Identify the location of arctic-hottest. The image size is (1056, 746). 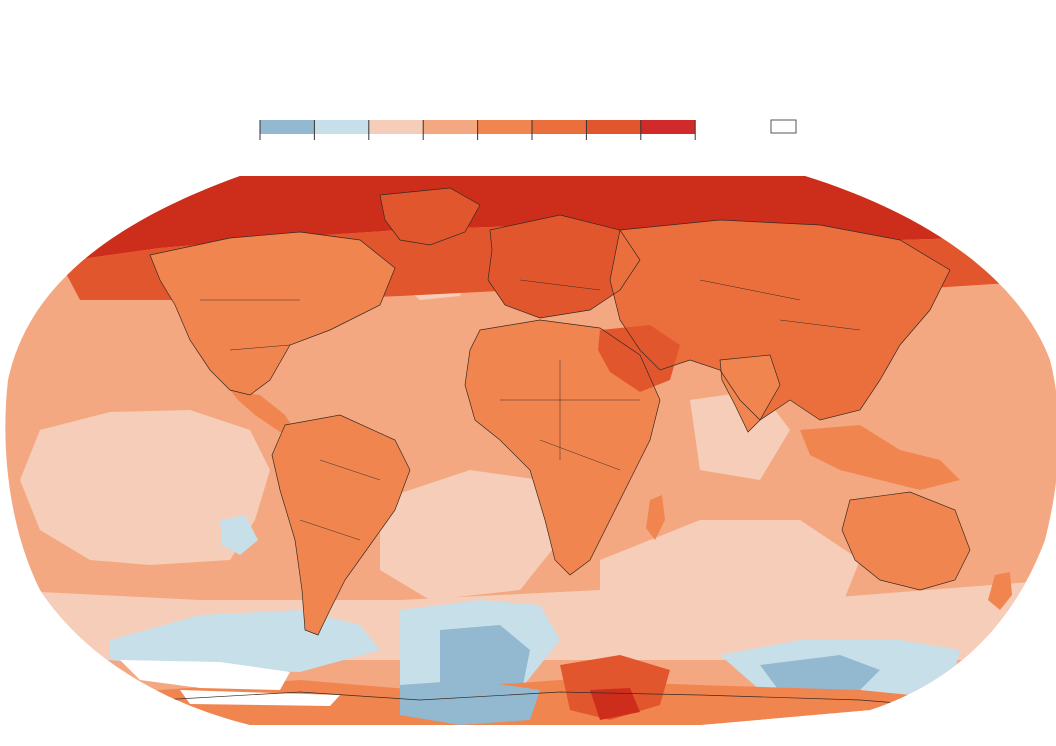
(530, 223).